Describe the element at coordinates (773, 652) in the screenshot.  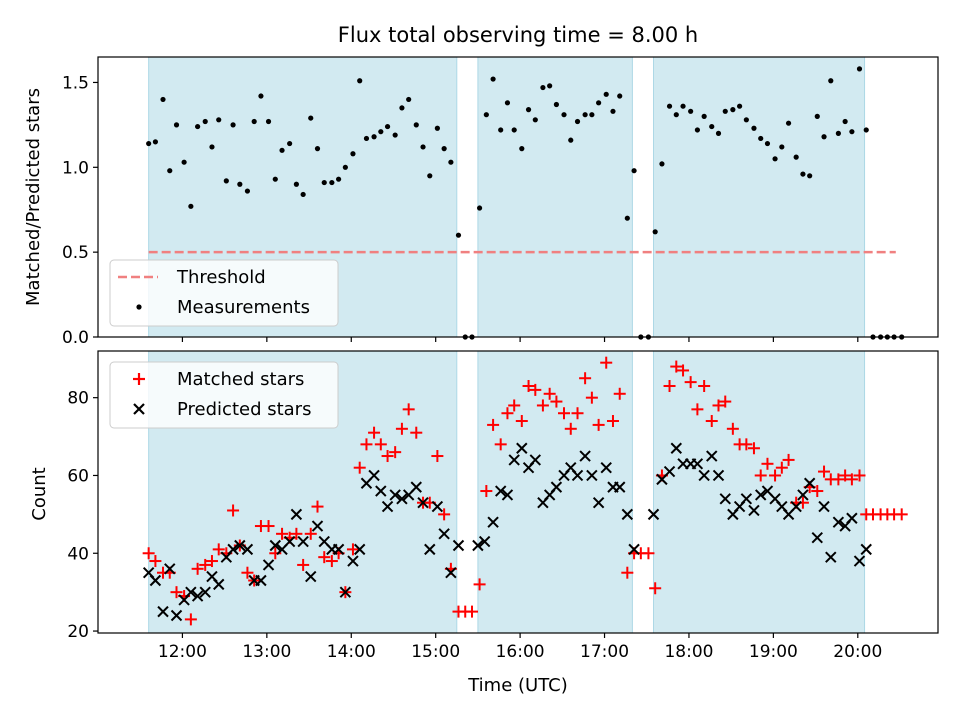
I see `x-tick-label: 19:00` at that location.